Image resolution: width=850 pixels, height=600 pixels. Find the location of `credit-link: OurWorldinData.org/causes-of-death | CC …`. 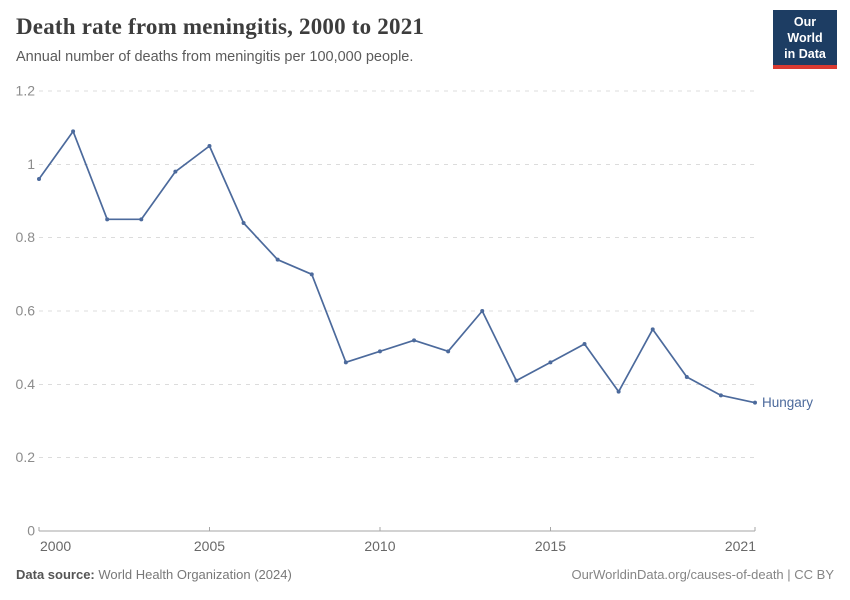

credit-link: OurWorldinData.org/causes-of-death | CC … is located at coordinates (702, 574).